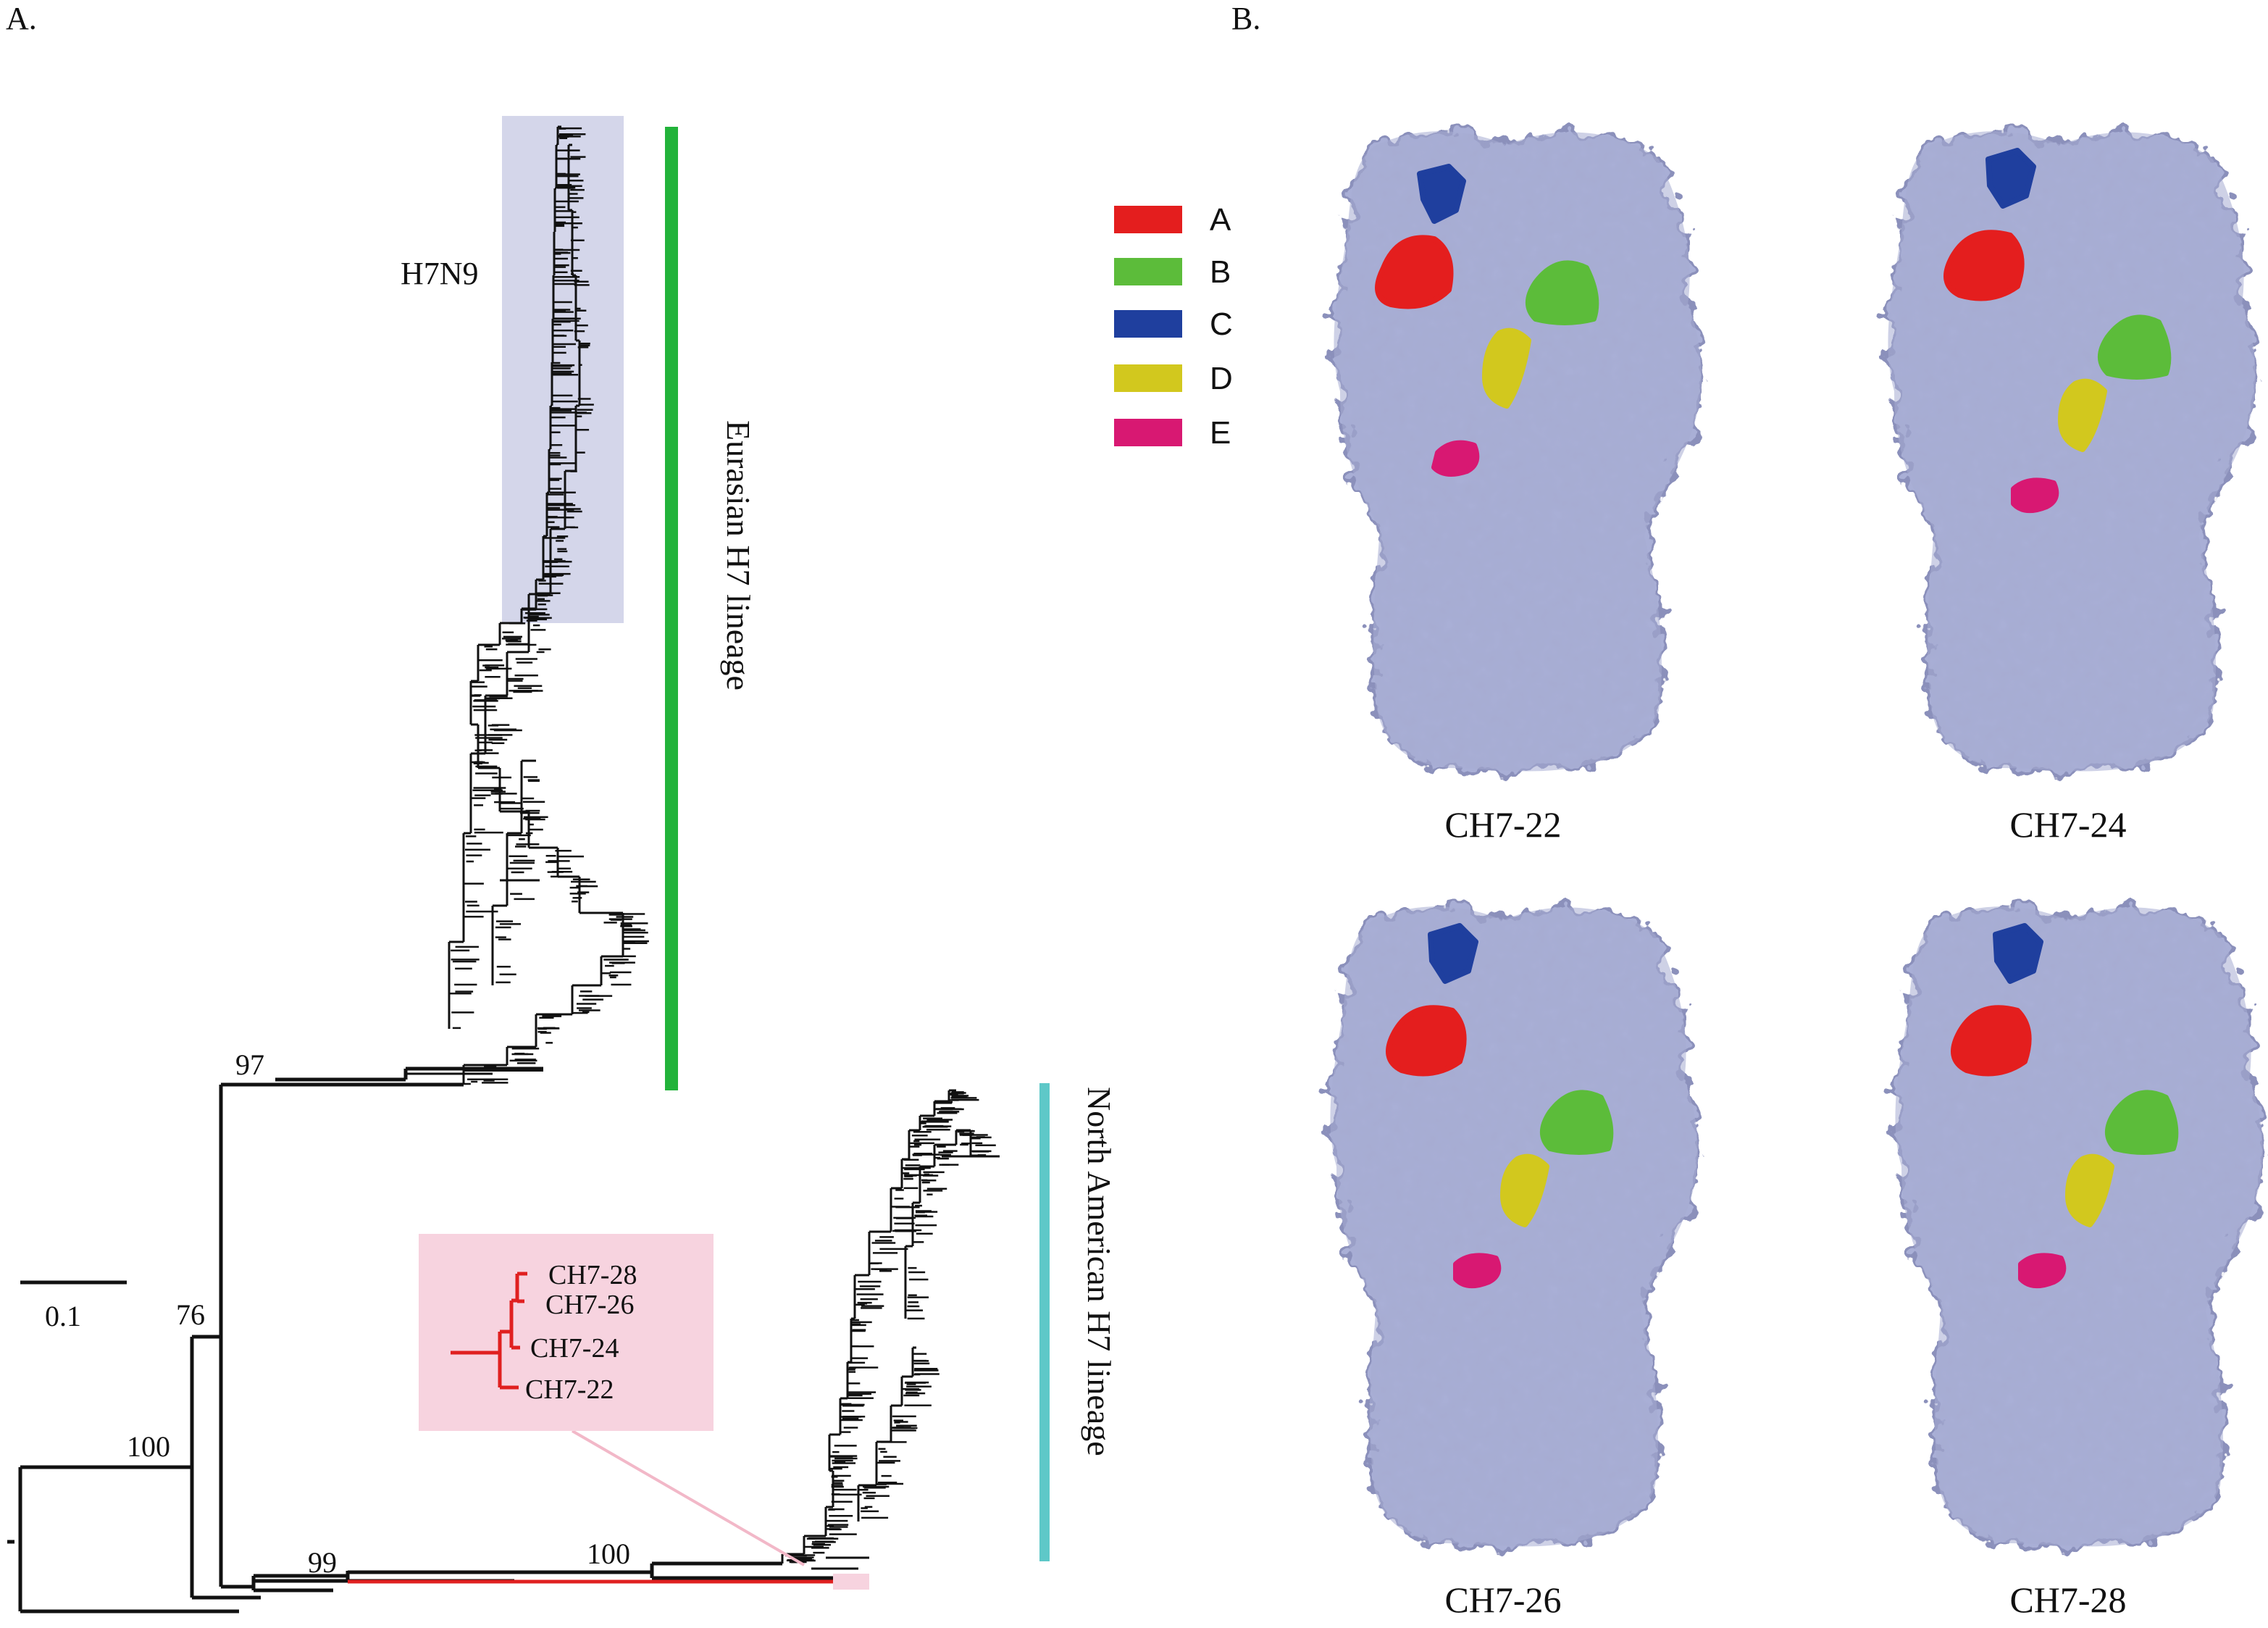  Describe the element at coordinates (440, 273) in the screenshot. I see `h7n9-label: H7N9` at that location.